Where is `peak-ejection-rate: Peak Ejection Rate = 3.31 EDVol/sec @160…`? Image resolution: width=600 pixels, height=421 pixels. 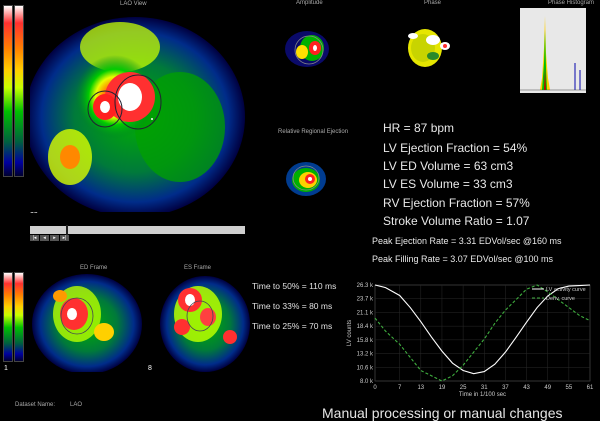 peak-ejection-rate: Peak Ejection Rate = 3.31 EDVol/sec @160… is located at coordinates (467, 241).